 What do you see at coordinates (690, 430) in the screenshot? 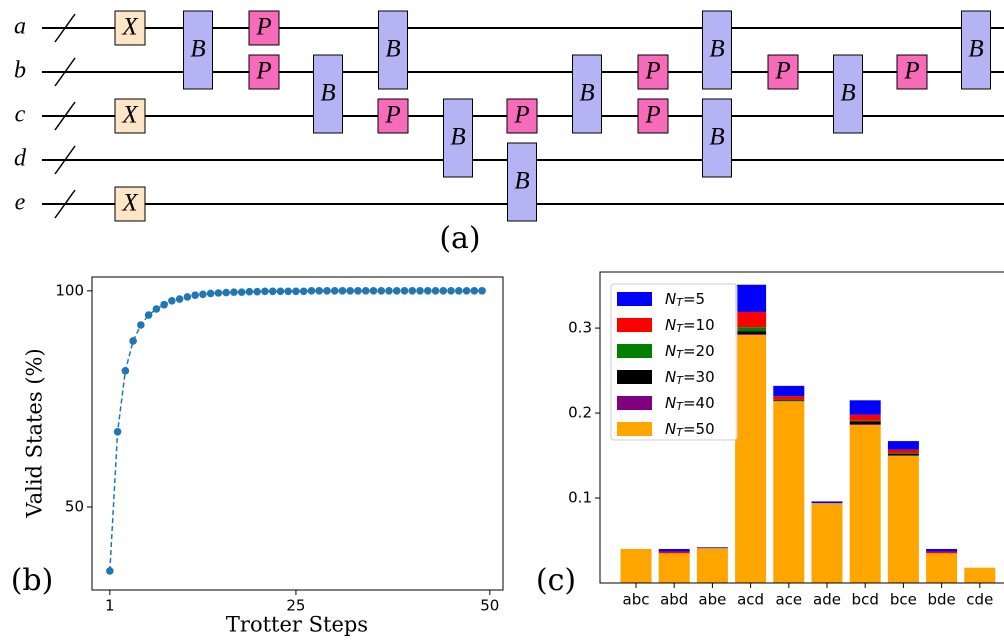
I see `legend-label: NT=50` at bounding box center [690, 430].